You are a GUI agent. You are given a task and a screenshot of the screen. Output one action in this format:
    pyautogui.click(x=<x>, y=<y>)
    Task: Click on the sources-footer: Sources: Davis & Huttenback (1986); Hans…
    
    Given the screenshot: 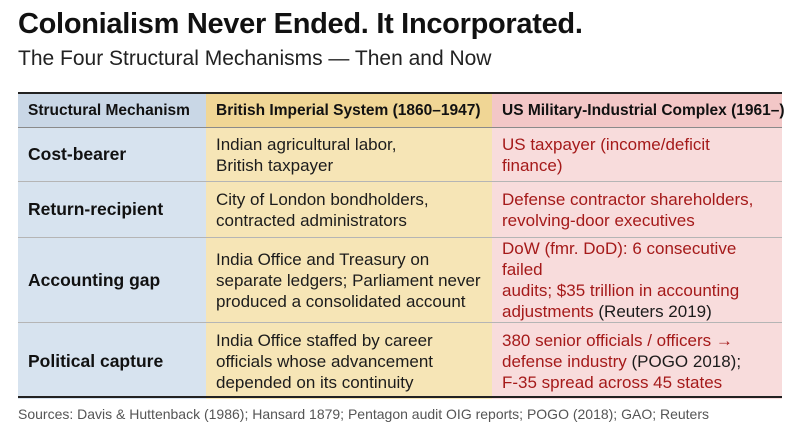 What is the action you would take?
    pyautogui.click(x=363, y=414)
    